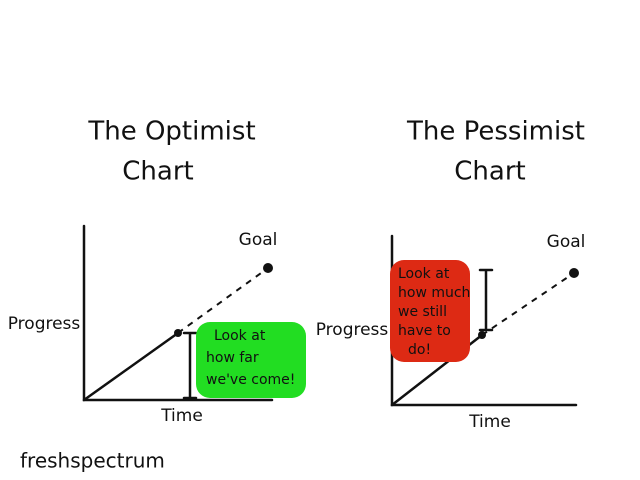 The width and height of the screenshot is (640, 480). I want to click on callout-line: how far, so click(232, 358).